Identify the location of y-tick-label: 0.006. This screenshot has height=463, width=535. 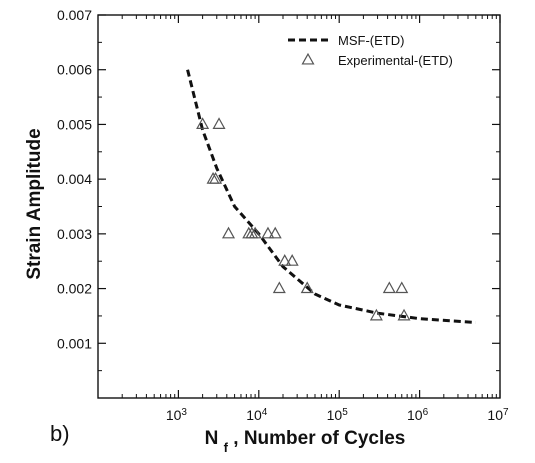
(74, 70).